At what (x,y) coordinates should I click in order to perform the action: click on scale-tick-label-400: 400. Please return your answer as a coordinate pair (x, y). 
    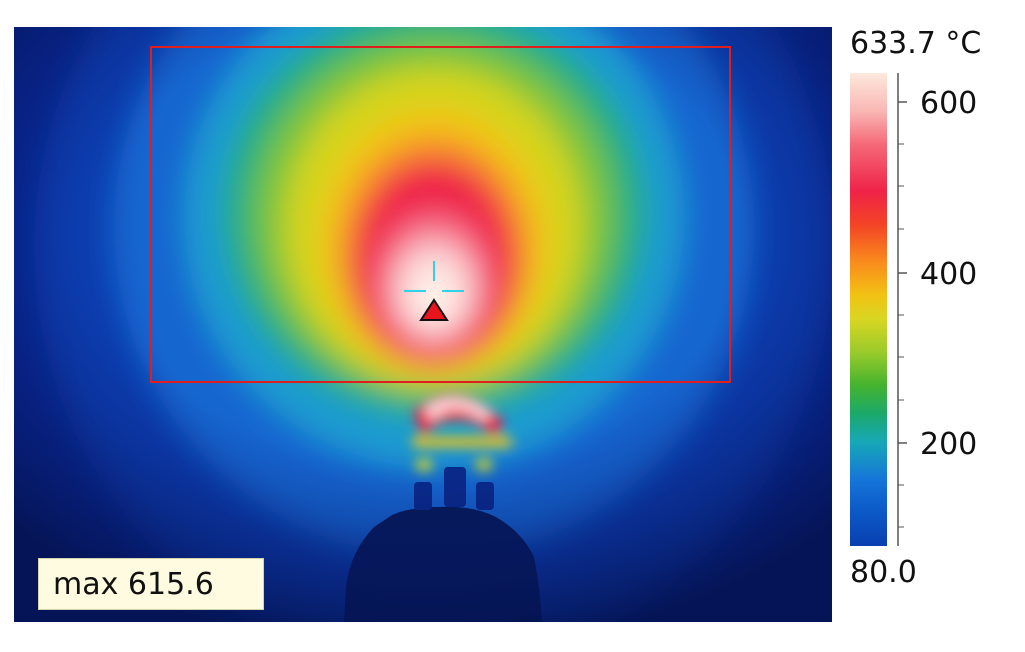
    Looking at the image, I should click on (949, 274).